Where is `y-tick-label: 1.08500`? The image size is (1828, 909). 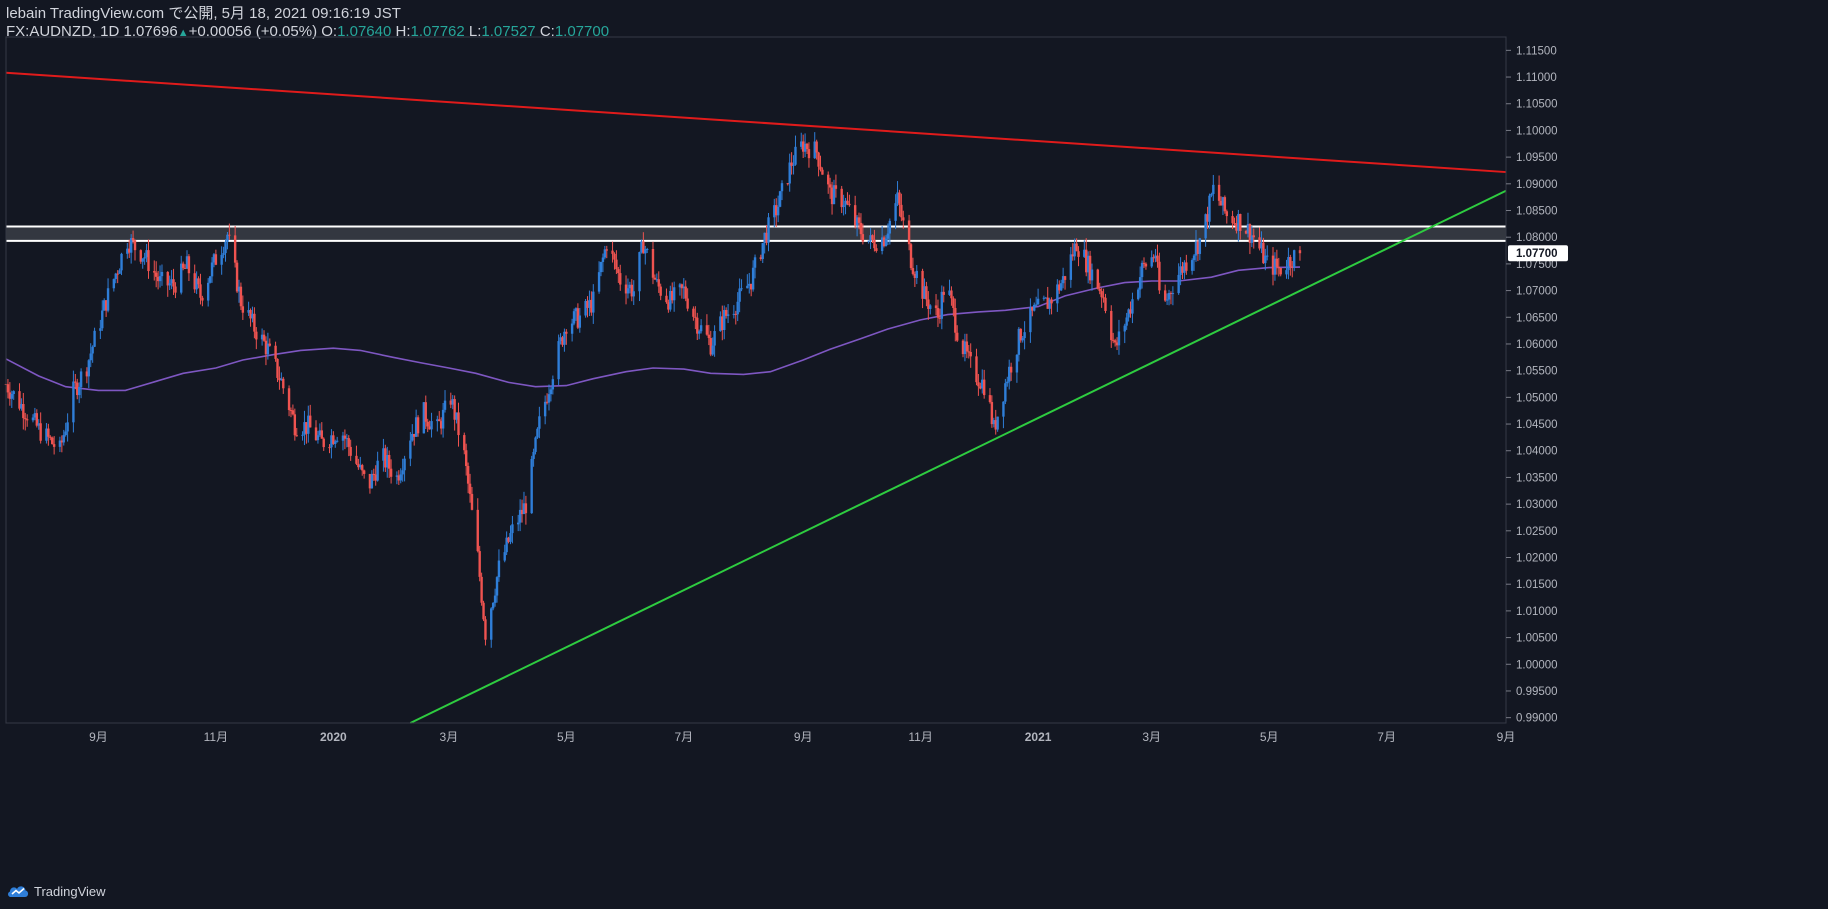 y-tick-label: 1.08500 is located at coordinates (1537, 212).